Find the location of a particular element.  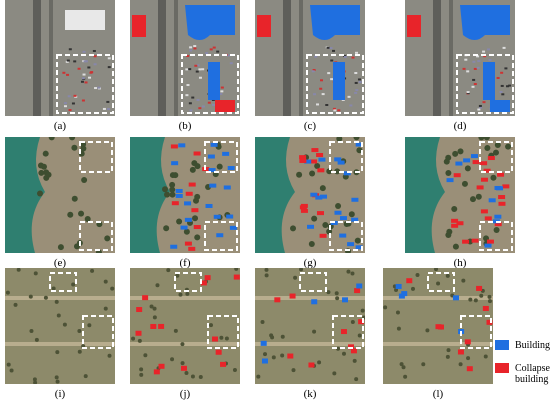

panel-label: (b) is located at coordinates (185, 126).